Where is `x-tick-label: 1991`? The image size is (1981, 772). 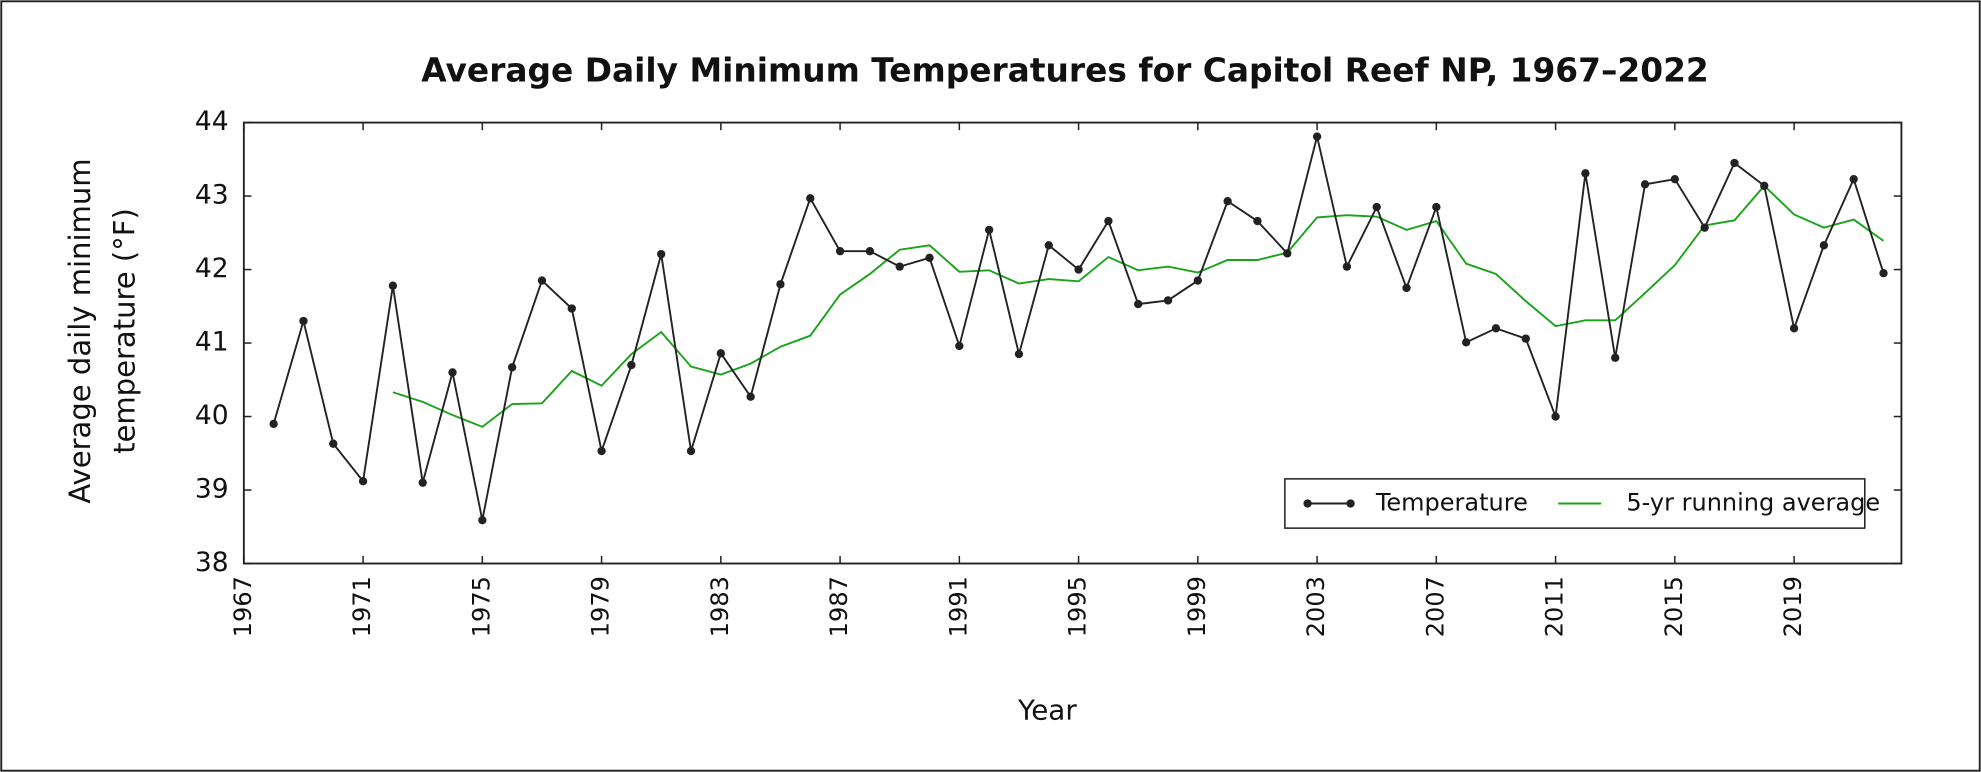 x-tick-label: 1991 is located at coordinates (958, 606).